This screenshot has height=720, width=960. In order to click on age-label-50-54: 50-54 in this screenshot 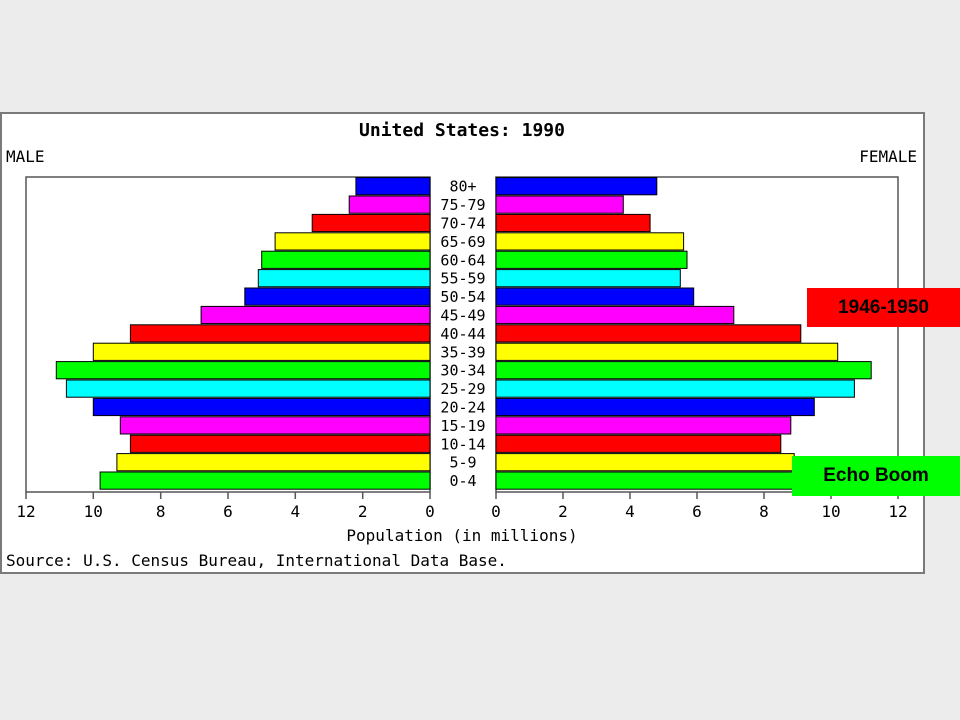, I will do `click(462, 297)`.